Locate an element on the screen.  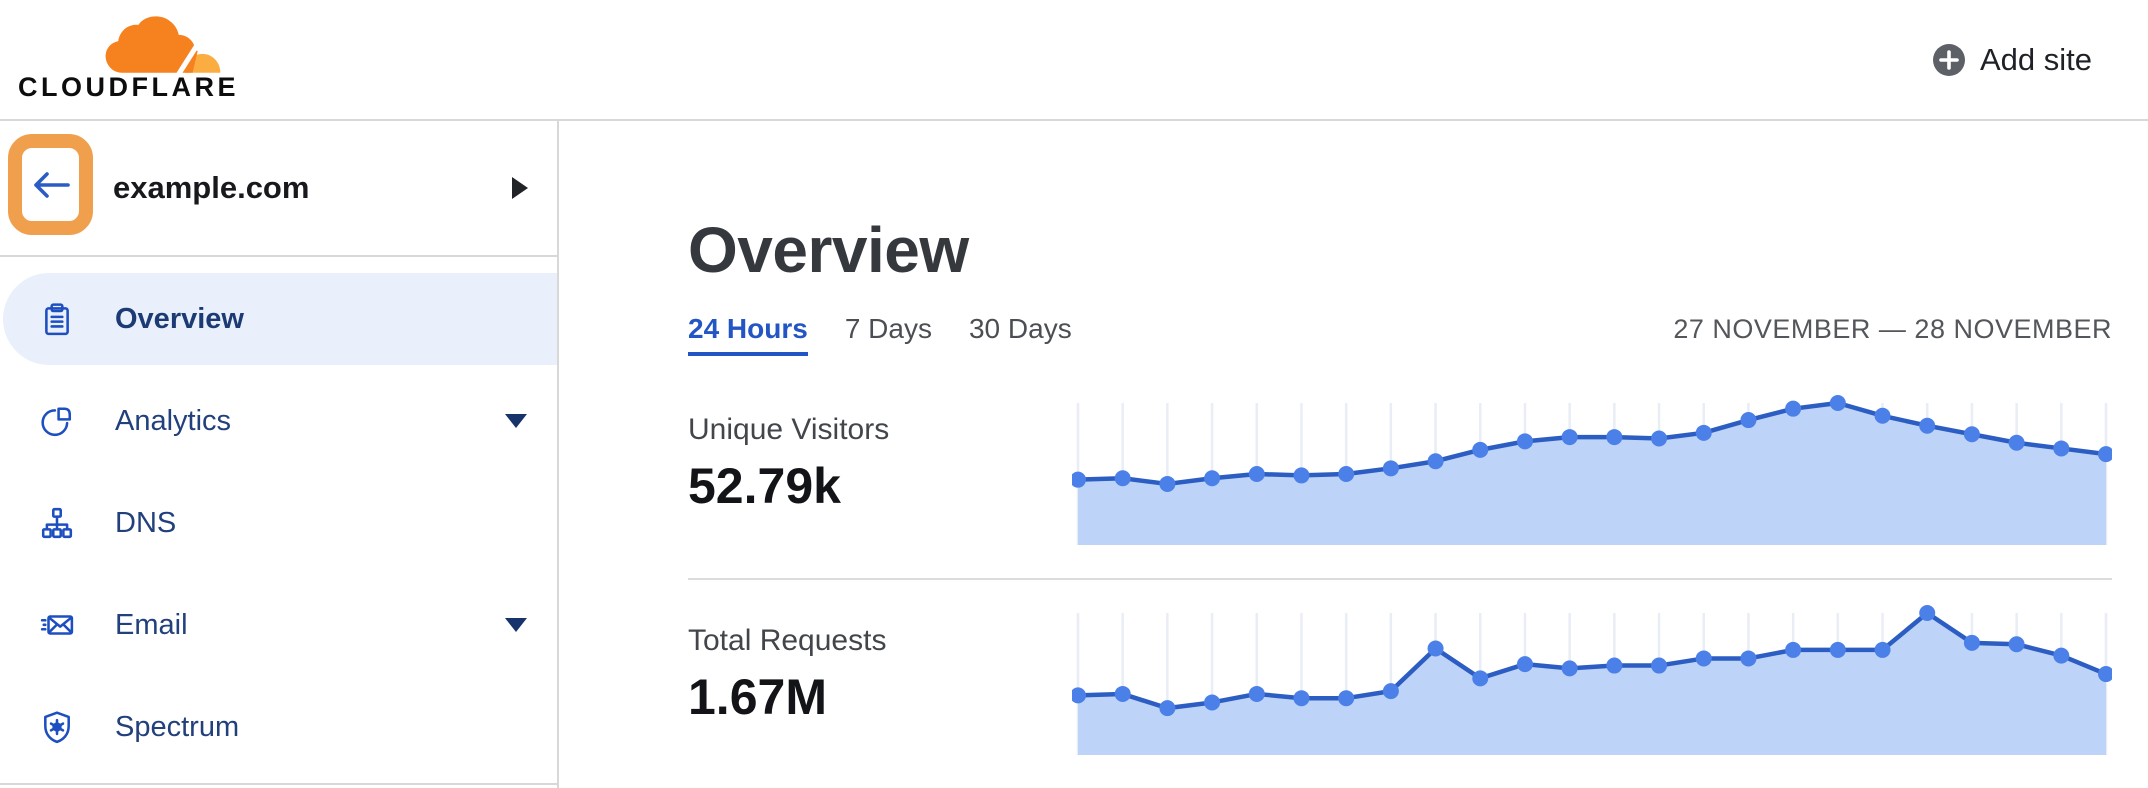
metric-label: Unique Visitors is located at coordinates (789, 429).